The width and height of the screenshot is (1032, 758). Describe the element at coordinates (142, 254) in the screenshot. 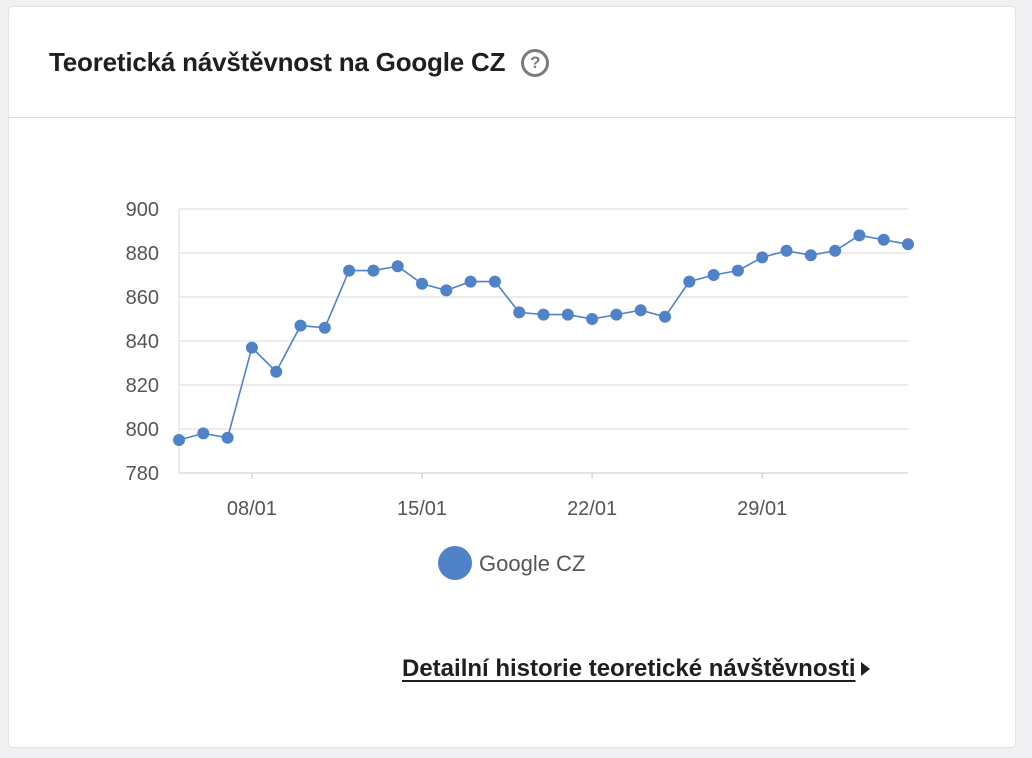

I see `y-tick-label: 880` at that location.